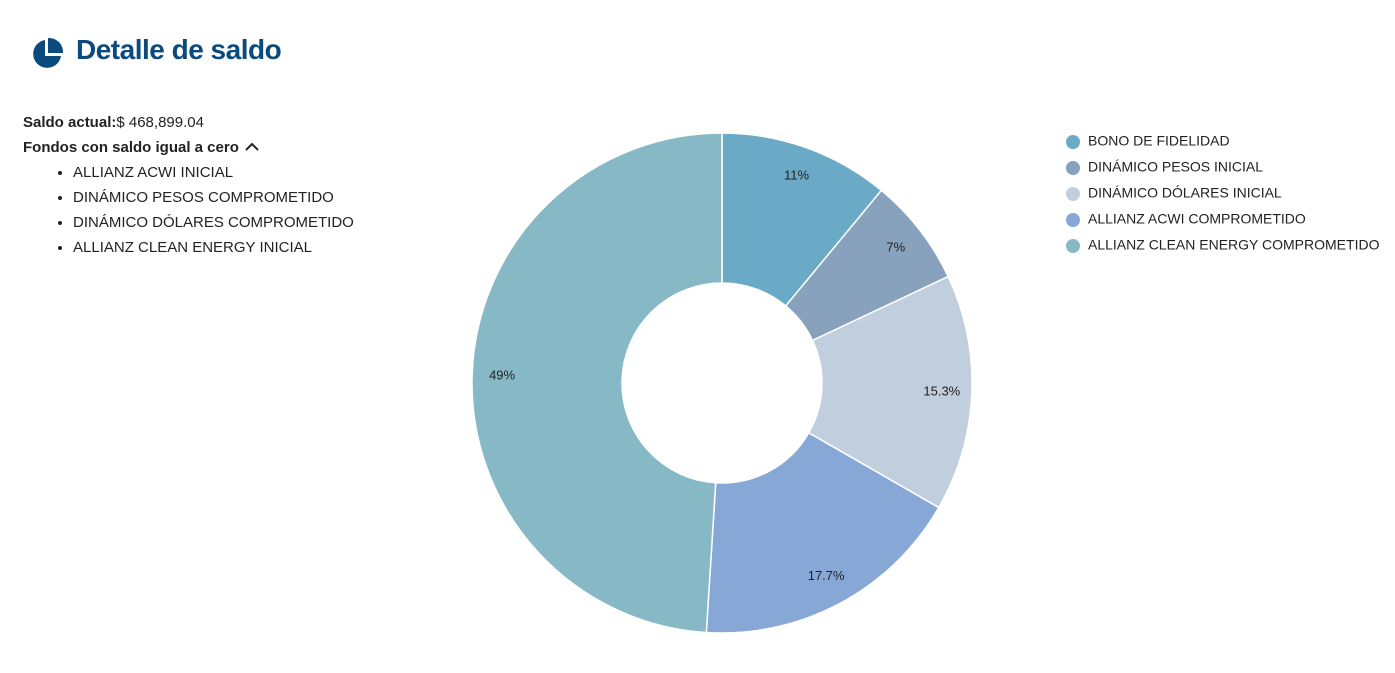 This screenshot has width=1395, height=673. Describe the element at coordinates (826, 575) in the screenshot. I see `slice-label: 17.7%` at that location.